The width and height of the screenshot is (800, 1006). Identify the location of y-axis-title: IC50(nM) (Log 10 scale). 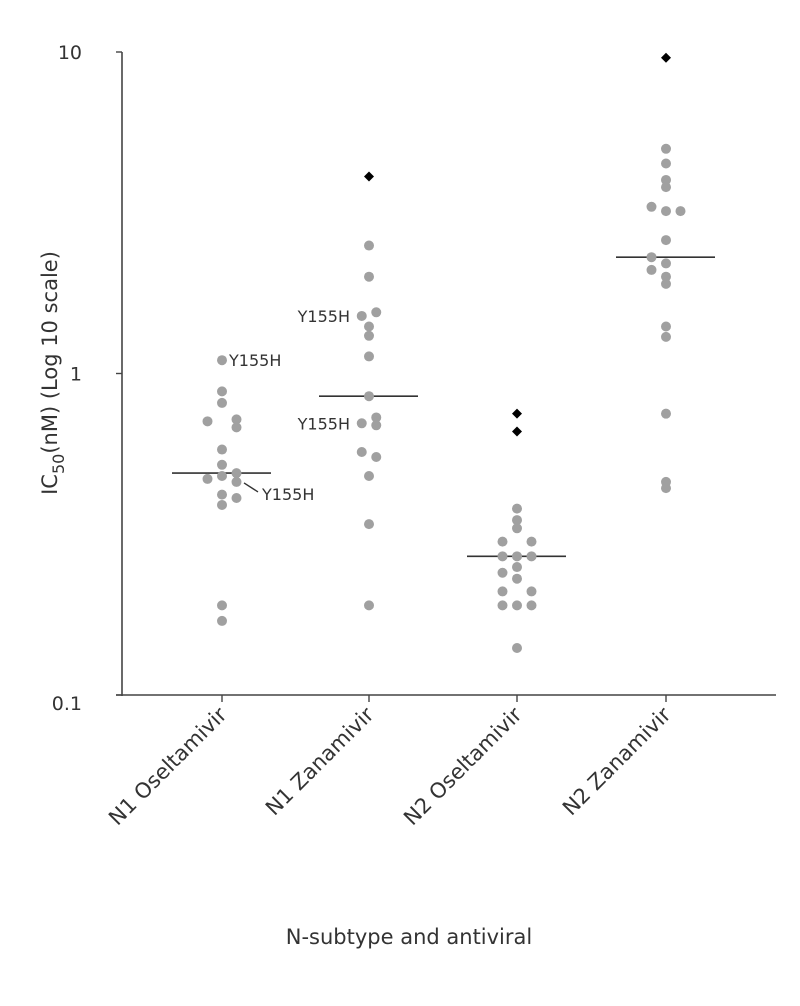
(53, 373).